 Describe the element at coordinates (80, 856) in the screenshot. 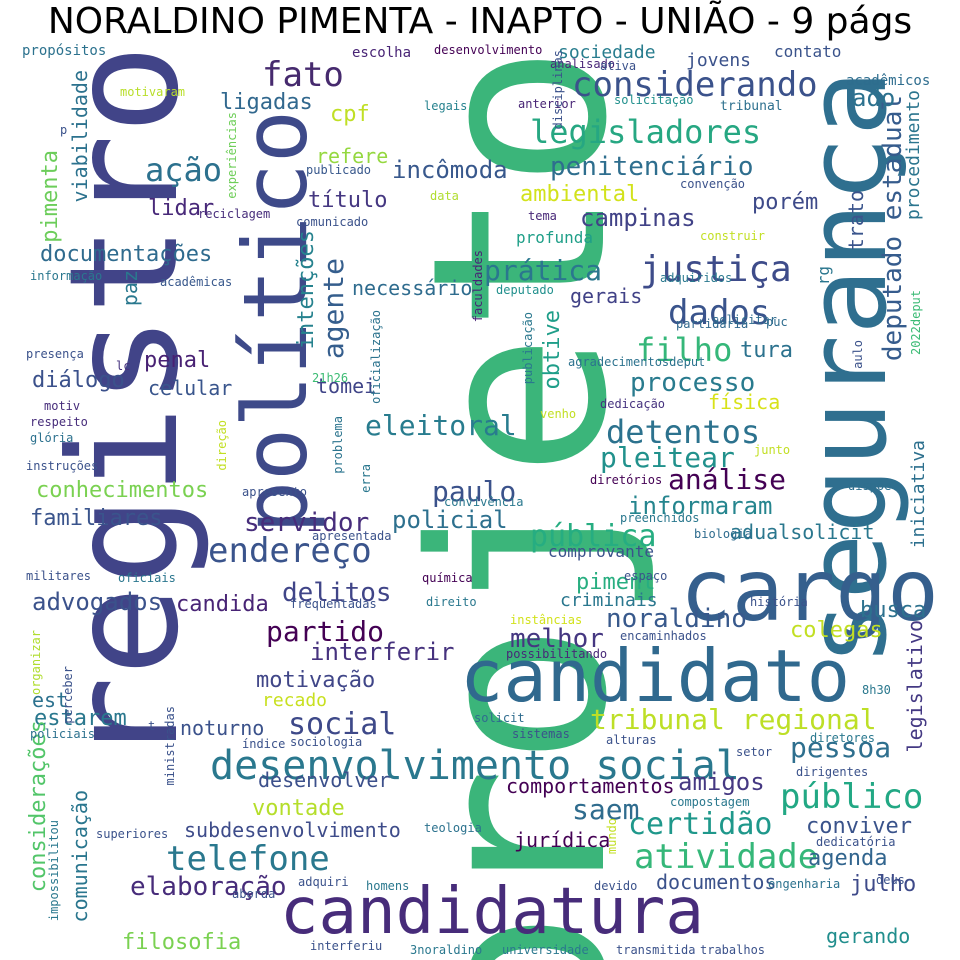

I see `cloud-word: comunicação` at that location.